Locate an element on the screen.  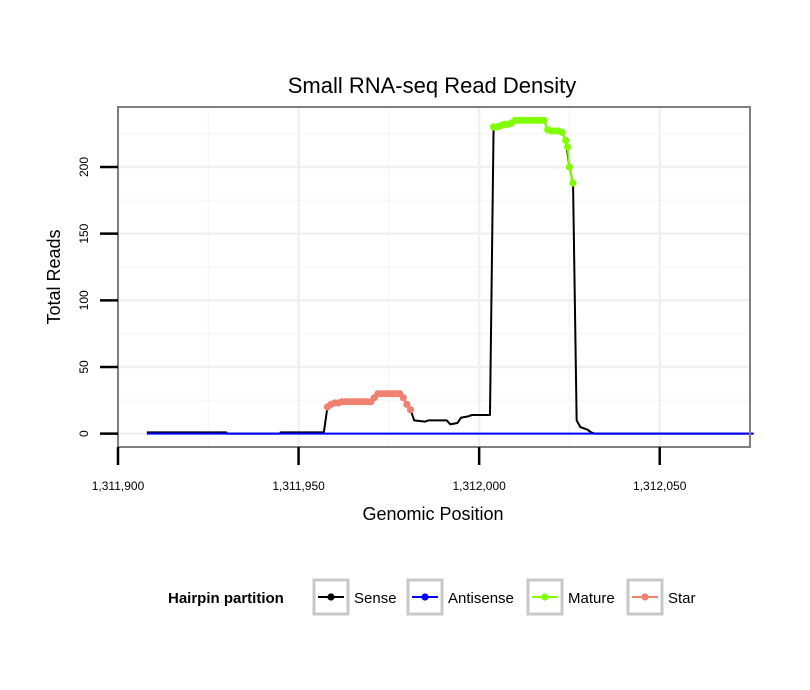
y-tick-label: 50 is located at coordinates (84, 367).